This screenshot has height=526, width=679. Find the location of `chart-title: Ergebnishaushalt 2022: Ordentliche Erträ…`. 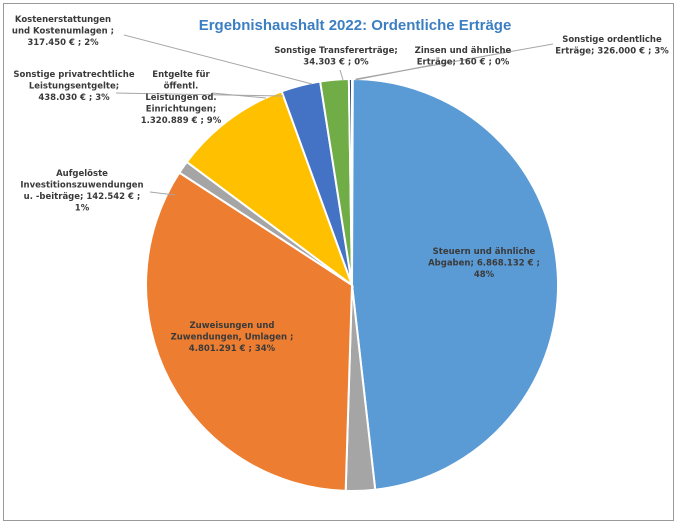

chart-title: Ergebnishaushalt 2022: Ordentliche Erträ… is located at coordinates (355, 25).